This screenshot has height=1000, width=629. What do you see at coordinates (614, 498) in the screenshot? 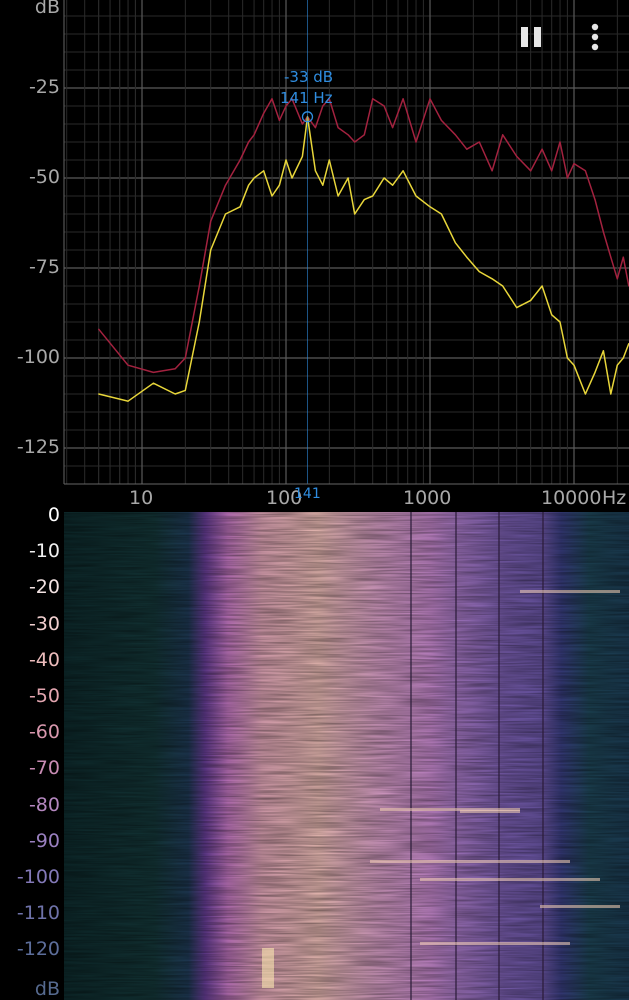
I see `x-unit-label: Hz` at bounding box center [614, 498].